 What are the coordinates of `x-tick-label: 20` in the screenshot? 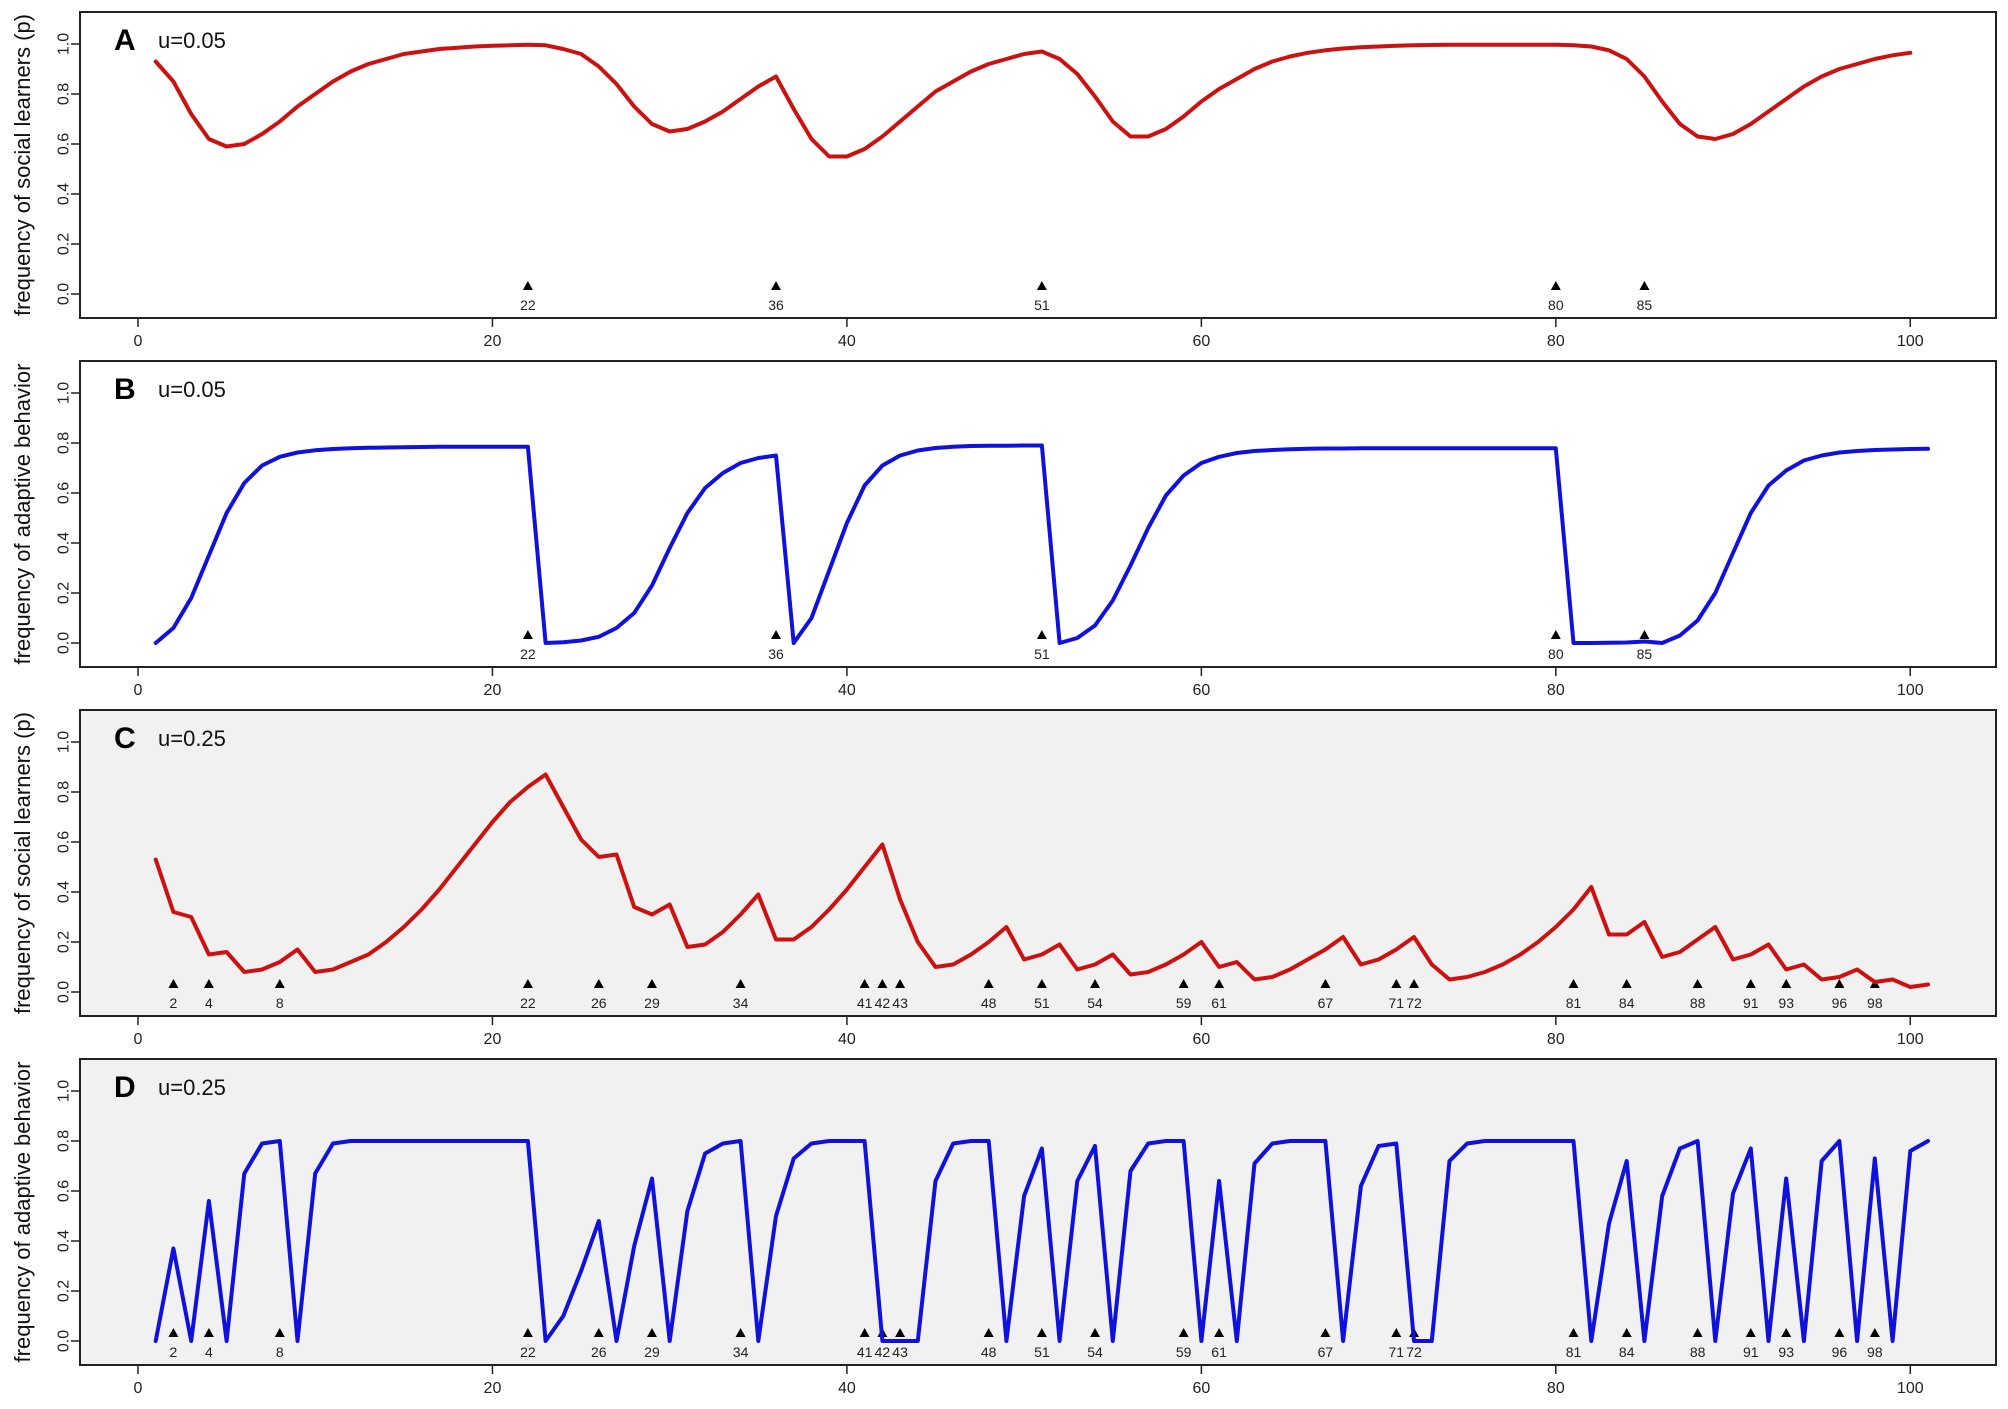 It's located at (493, 1039).